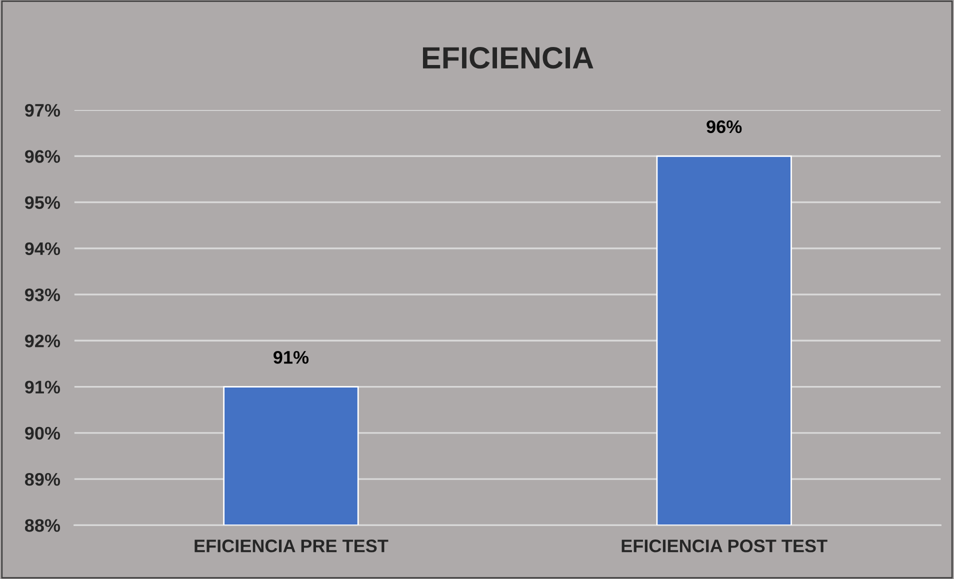 The height and width of the screenshot is (579, 954). I want to click on y-tick-label: 97%, so click(42, 110).